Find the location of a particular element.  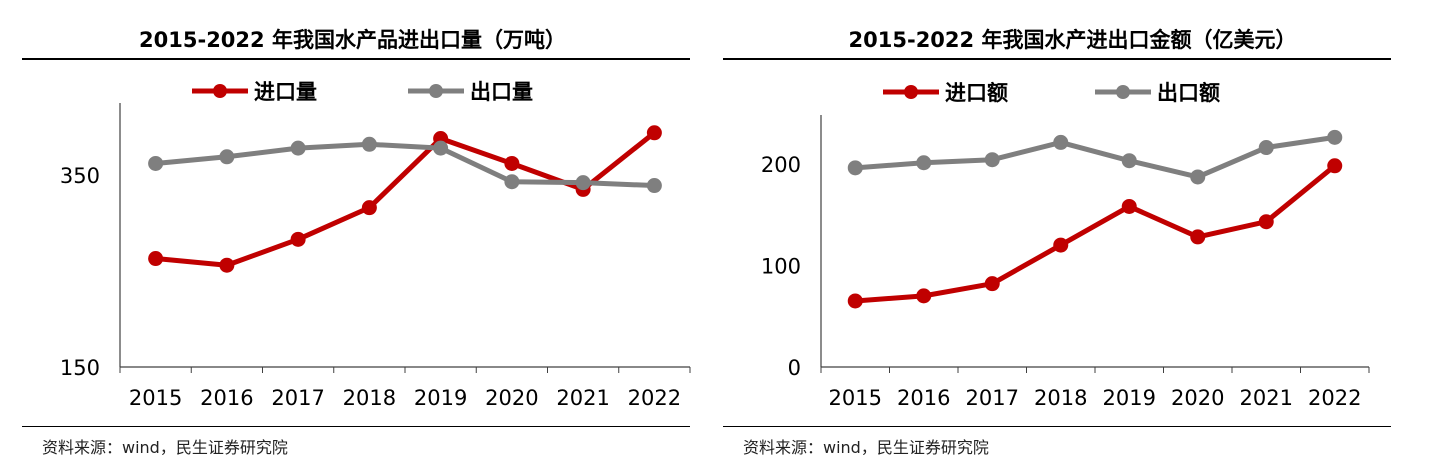

legend-label: 出口量 is located at coordinates (501, 92).